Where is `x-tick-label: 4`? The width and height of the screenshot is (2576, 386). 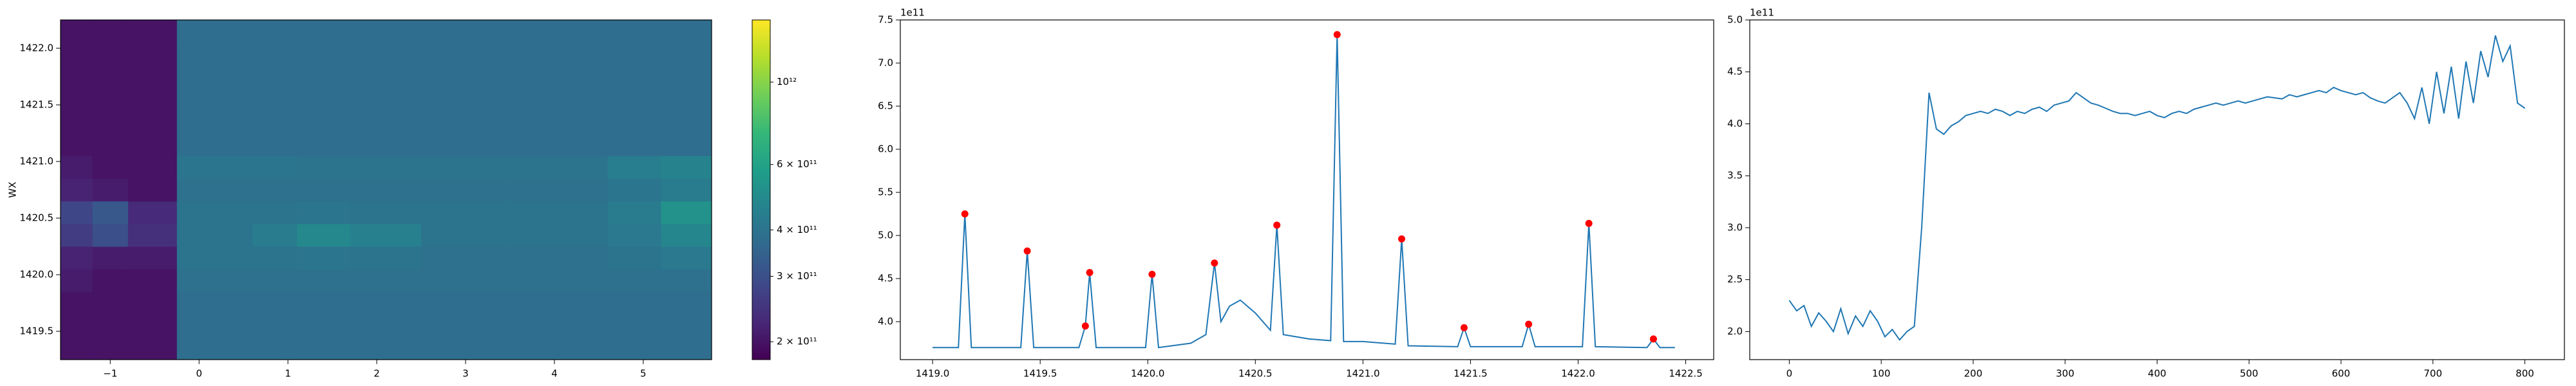
x-tick-label: 4 is located at coordinates (554, 374).